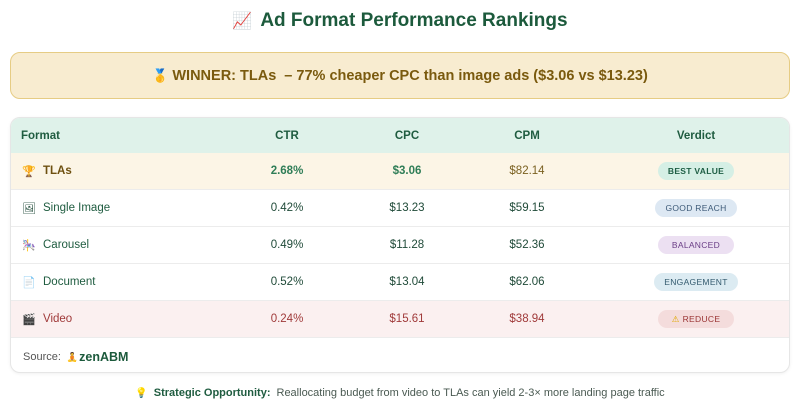  Describe the element at coordinates (69, 282) in the screenshot. I see `format-name: Document` at that location.